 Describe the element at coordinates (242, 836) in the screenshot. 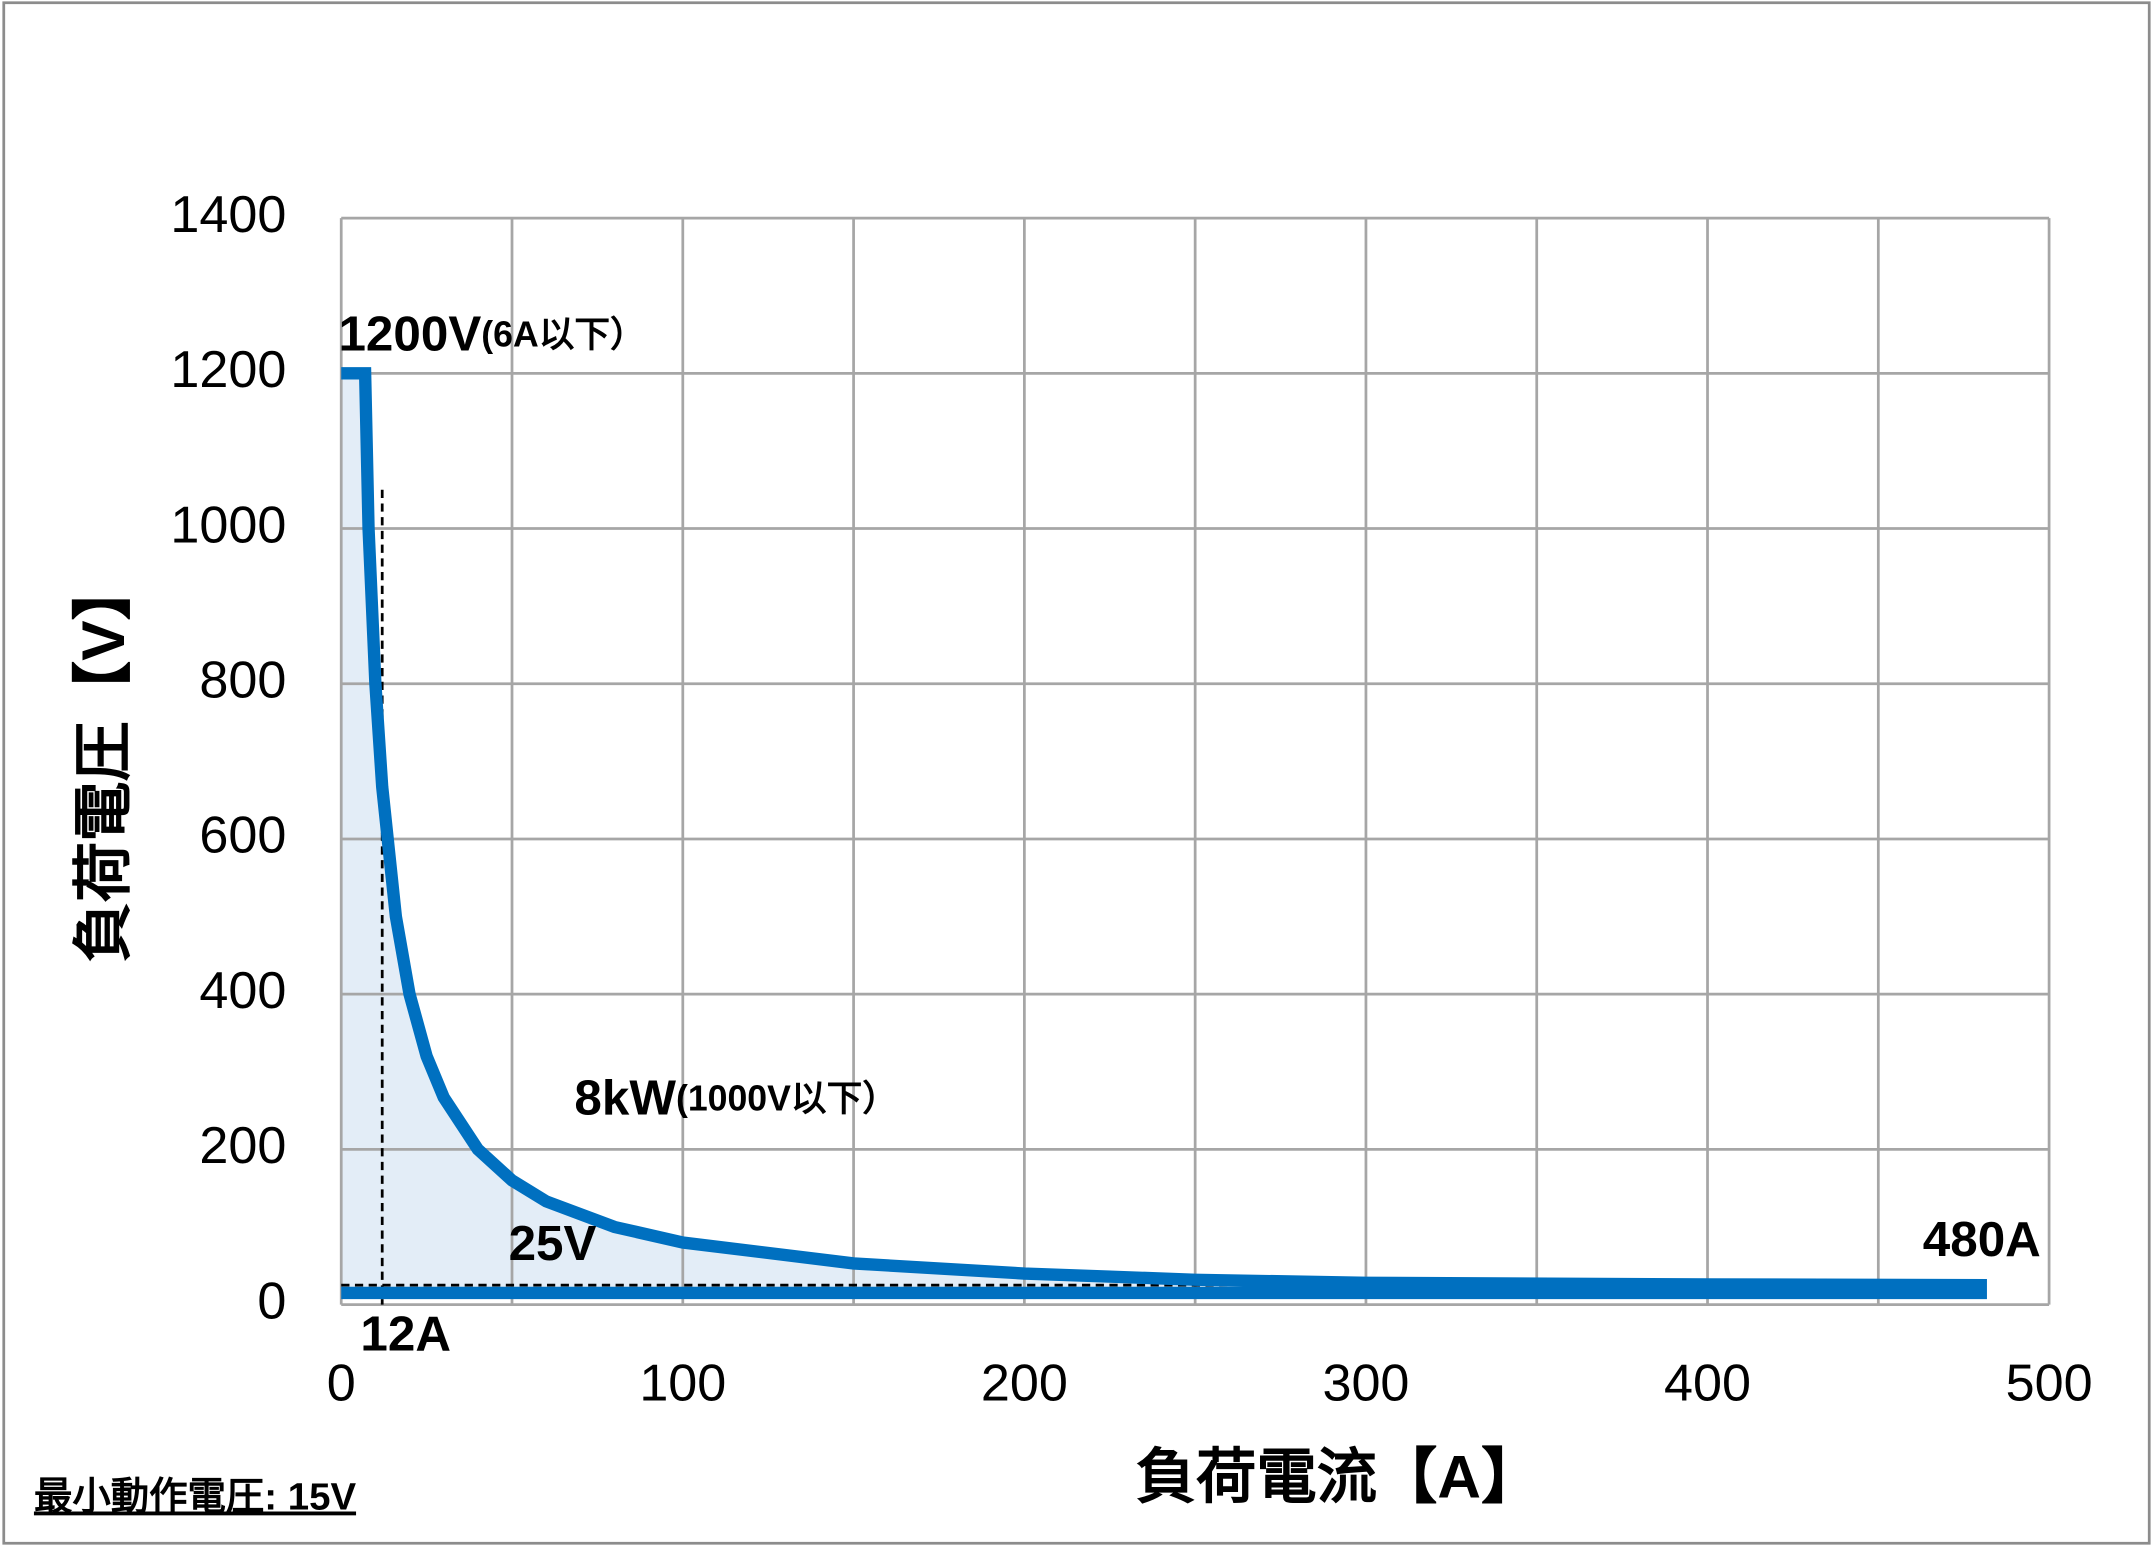

I see `y-tick-label: 600` at that location.